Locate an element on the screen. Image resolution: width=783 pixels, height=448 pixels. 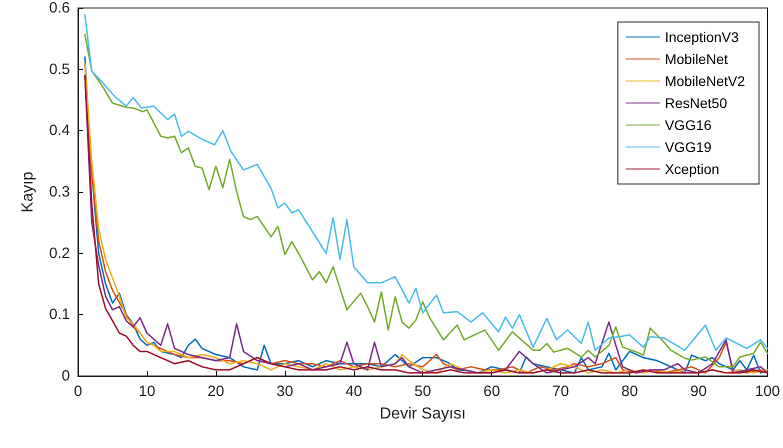
y-tick-label: 0.2 is located at coordinates (59, 253).